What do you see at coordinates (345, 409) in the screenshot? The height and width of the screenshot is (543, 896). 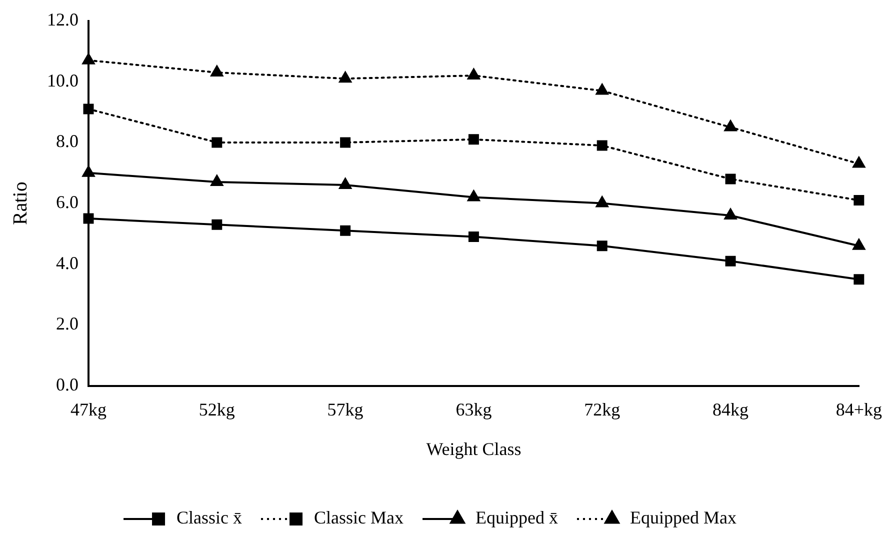 I see `x-tick-label: 57kg` at bounding box center [345, 409].